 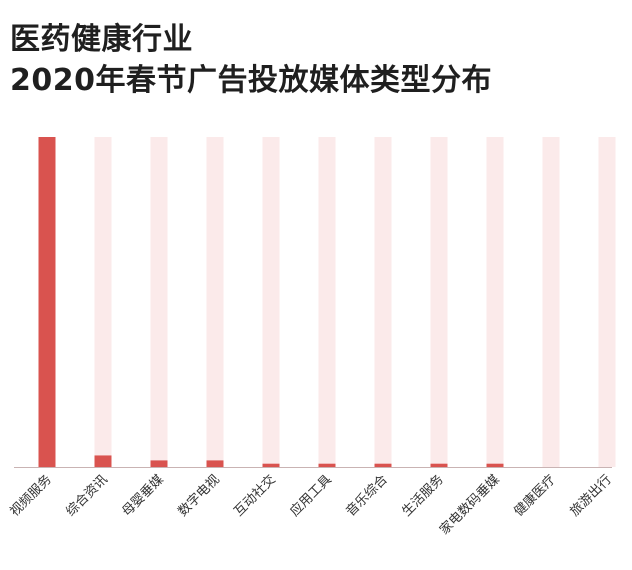 I want to click on x-tick-label: 应用工具, so click(x=311, y=496).